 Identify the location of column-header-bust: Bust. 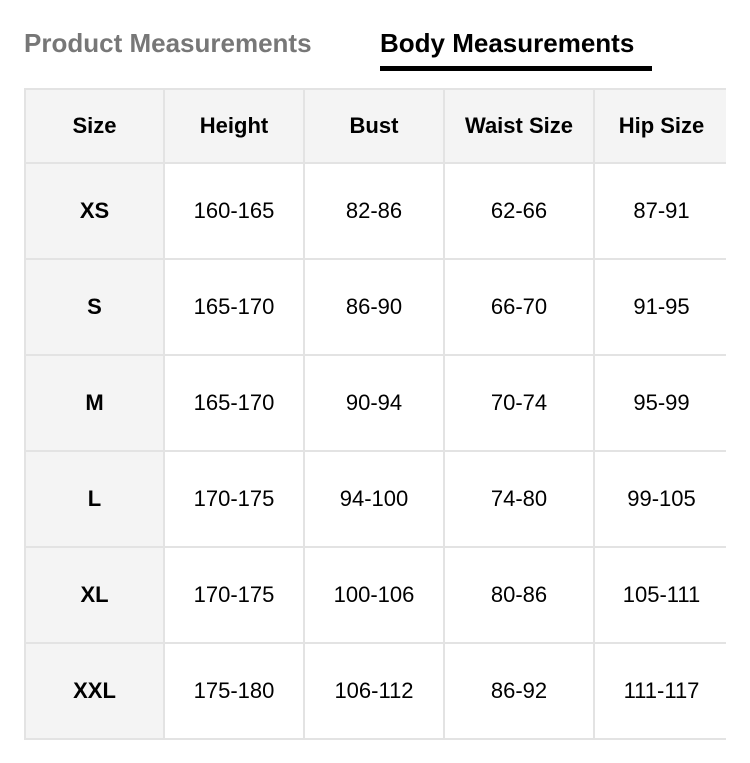
(374, 126).